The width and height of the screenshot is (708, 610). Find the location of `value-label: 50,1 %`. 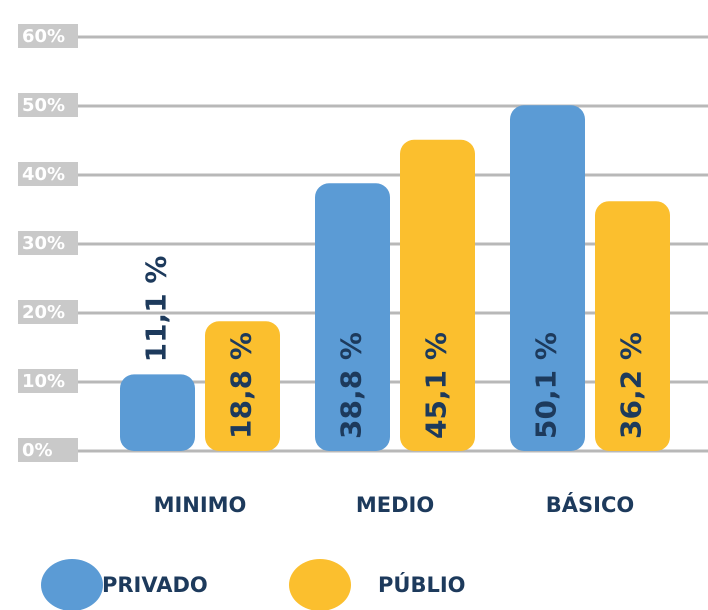

value-label: 50,1 % is located at coordinates (546, 385).